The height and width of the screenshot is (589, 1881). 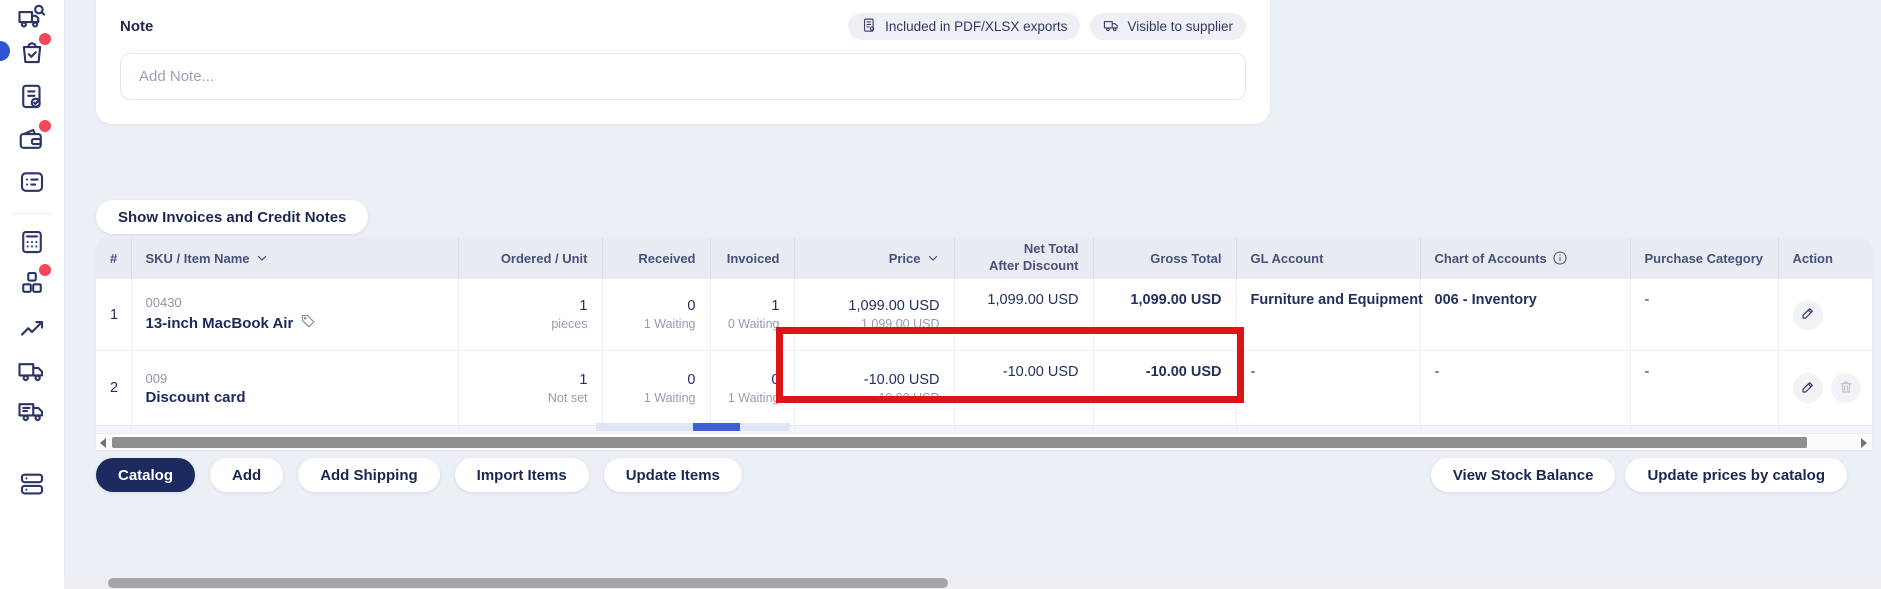 I want to click on update-items-button: Update Items, so click(x=672, y=475).